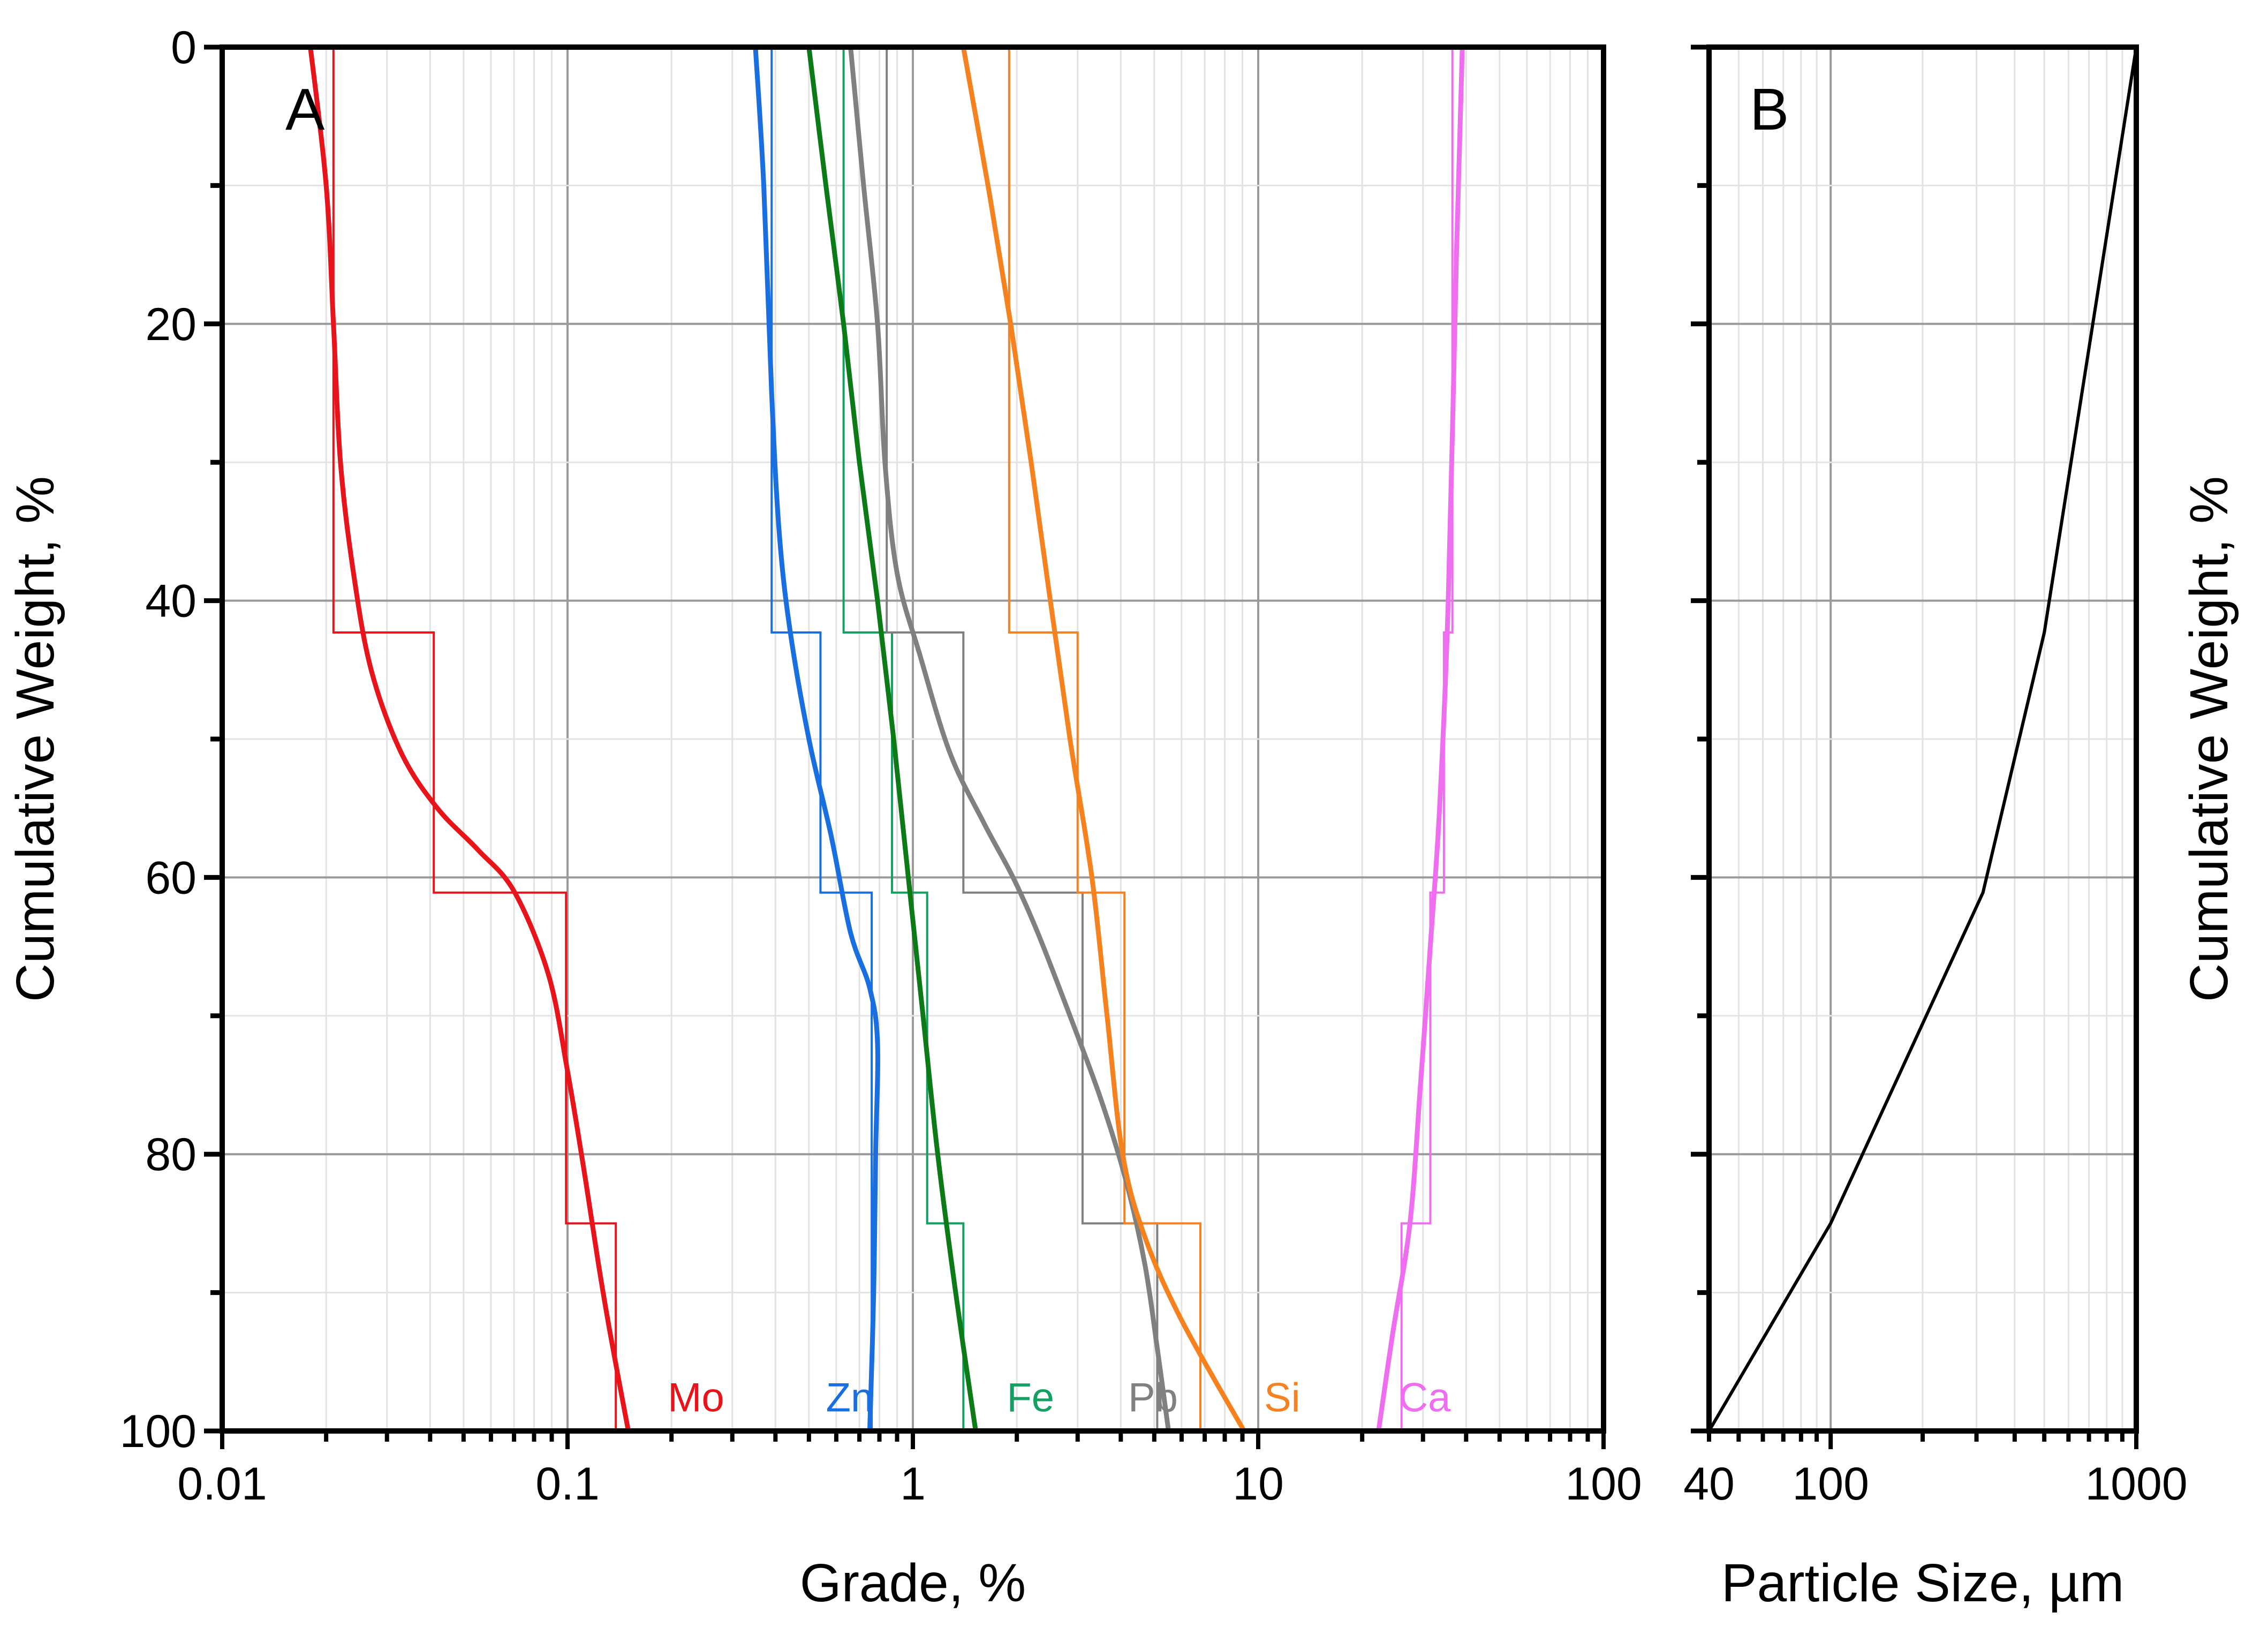 The image size is (2268, 1635). What do you see at coordinates (1030, 1397) in the screenshot?
I see `fe-series-label: Fe` at bounding box center [1030, 1397].